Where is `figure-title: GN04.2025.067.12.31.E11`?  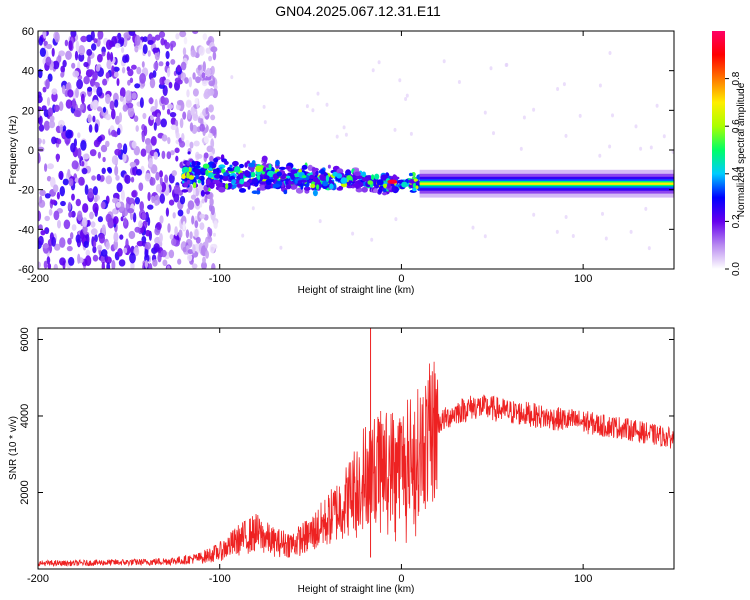
figure-title: GN04.2025.067.12.31.E11 is located at coordinates (358, 11).